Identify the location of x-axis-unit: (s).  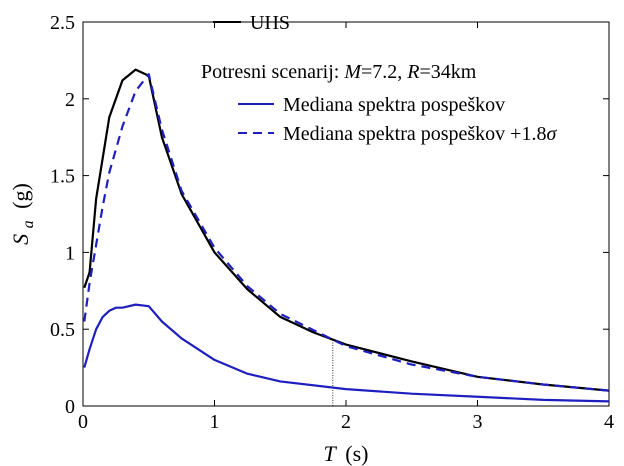
(356, 453).